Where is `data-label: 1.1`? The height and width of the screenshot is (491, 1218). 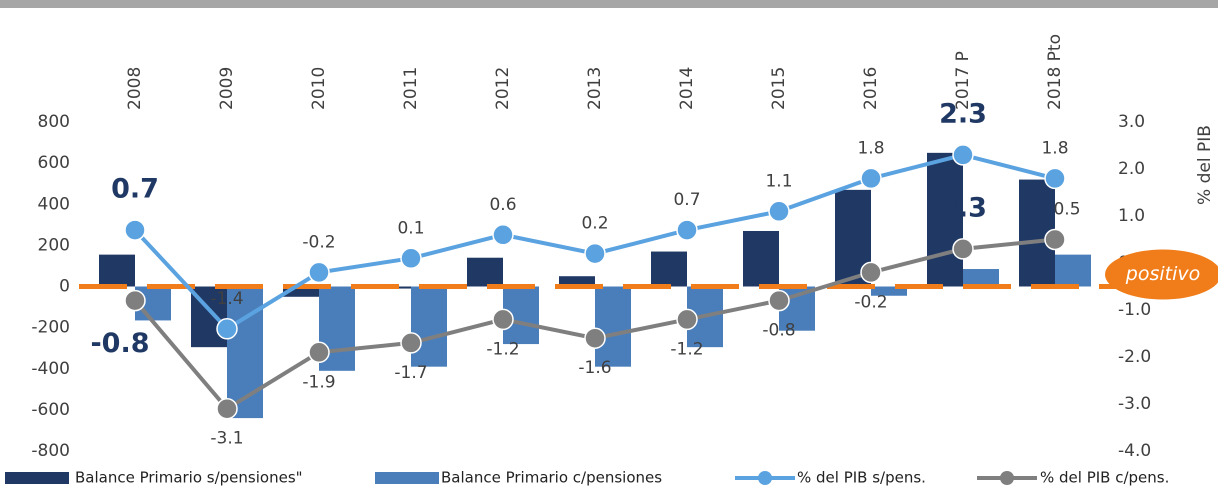
data-label: 1.1 is located at coordinates (778, 181).